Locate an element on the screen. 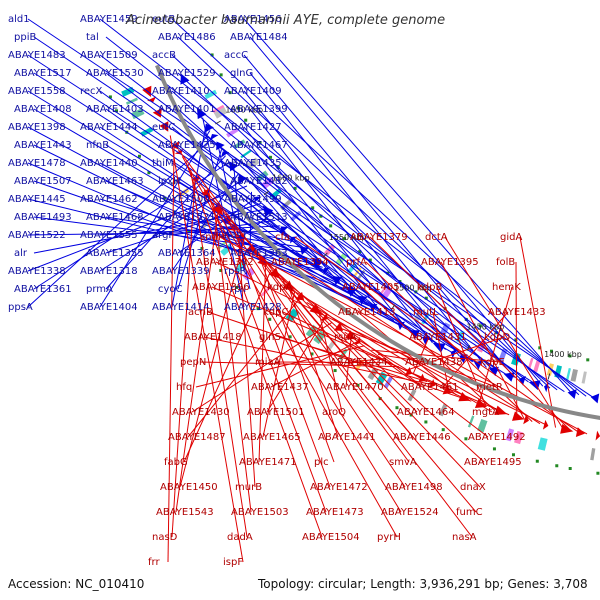  plus-gene-label: ABAYE1440 is located at coordinates (109, 163).